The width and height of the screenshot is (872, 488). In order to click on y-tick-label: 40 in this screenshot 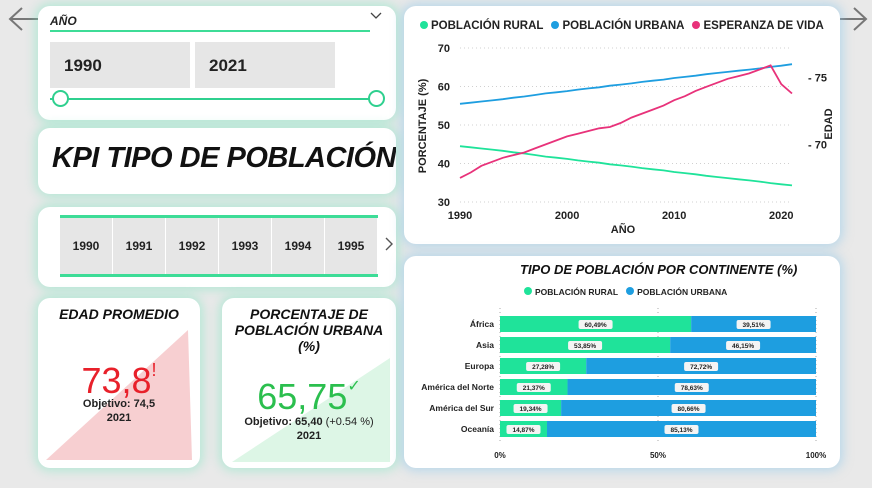, I will do `click(444, 165)`.